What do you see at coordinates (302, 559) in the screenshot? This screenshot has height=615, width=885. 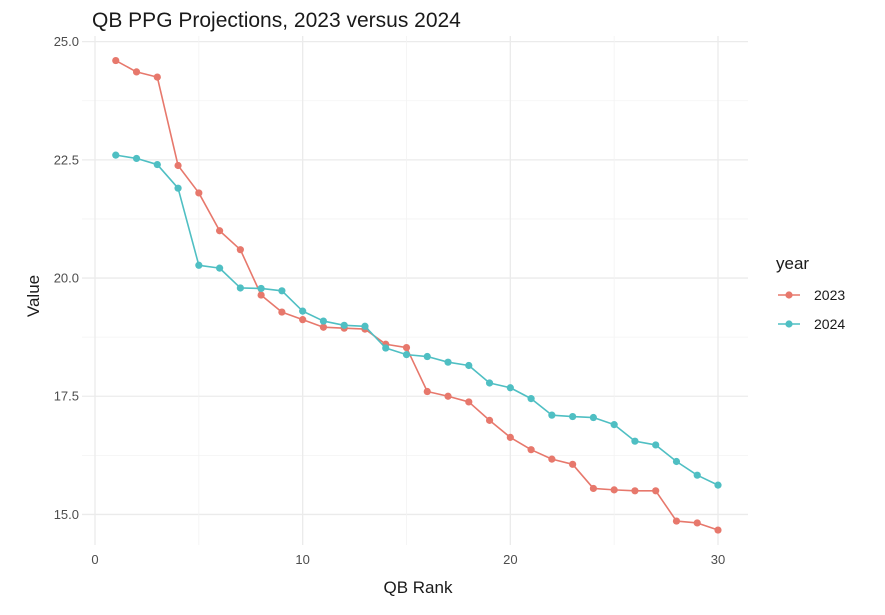 I see `x-tick-label: 10` at bounding box center [302, 559].